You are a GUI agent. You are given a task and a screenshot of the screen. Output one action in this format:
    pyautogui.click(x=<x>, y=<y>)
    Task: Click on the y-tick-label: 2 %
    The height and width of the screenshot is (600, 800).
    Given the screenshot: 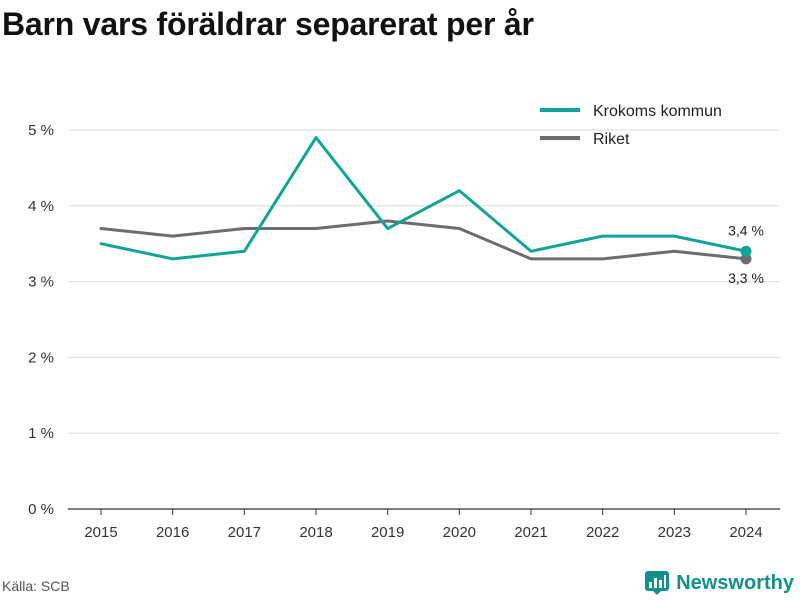 What is the action you would take?
    pyautogui.click(x=41, y=357)
    